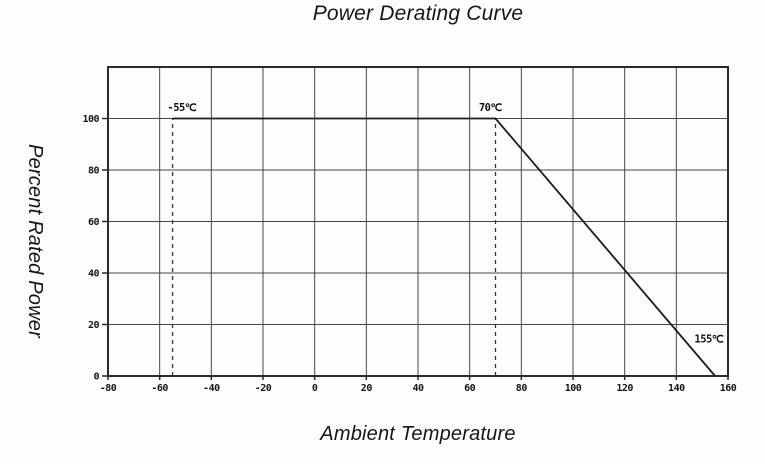 This screenshot has width=765, height=464. Describe the element at coordinates (96, 377) in the screenshot. I see `y-tick-label: 0` at that location.